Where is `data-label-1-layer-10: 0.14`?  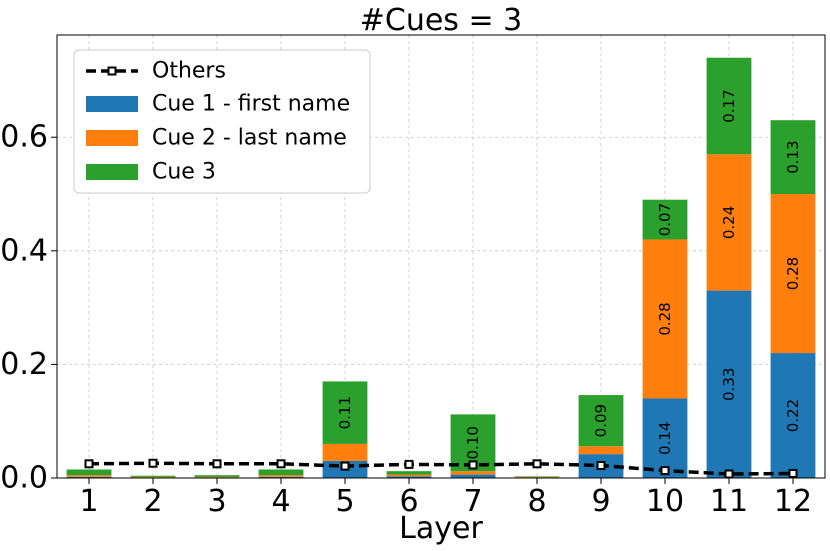
data-label-1-layer-10: 0.14 is located at coordinates (665, 438).